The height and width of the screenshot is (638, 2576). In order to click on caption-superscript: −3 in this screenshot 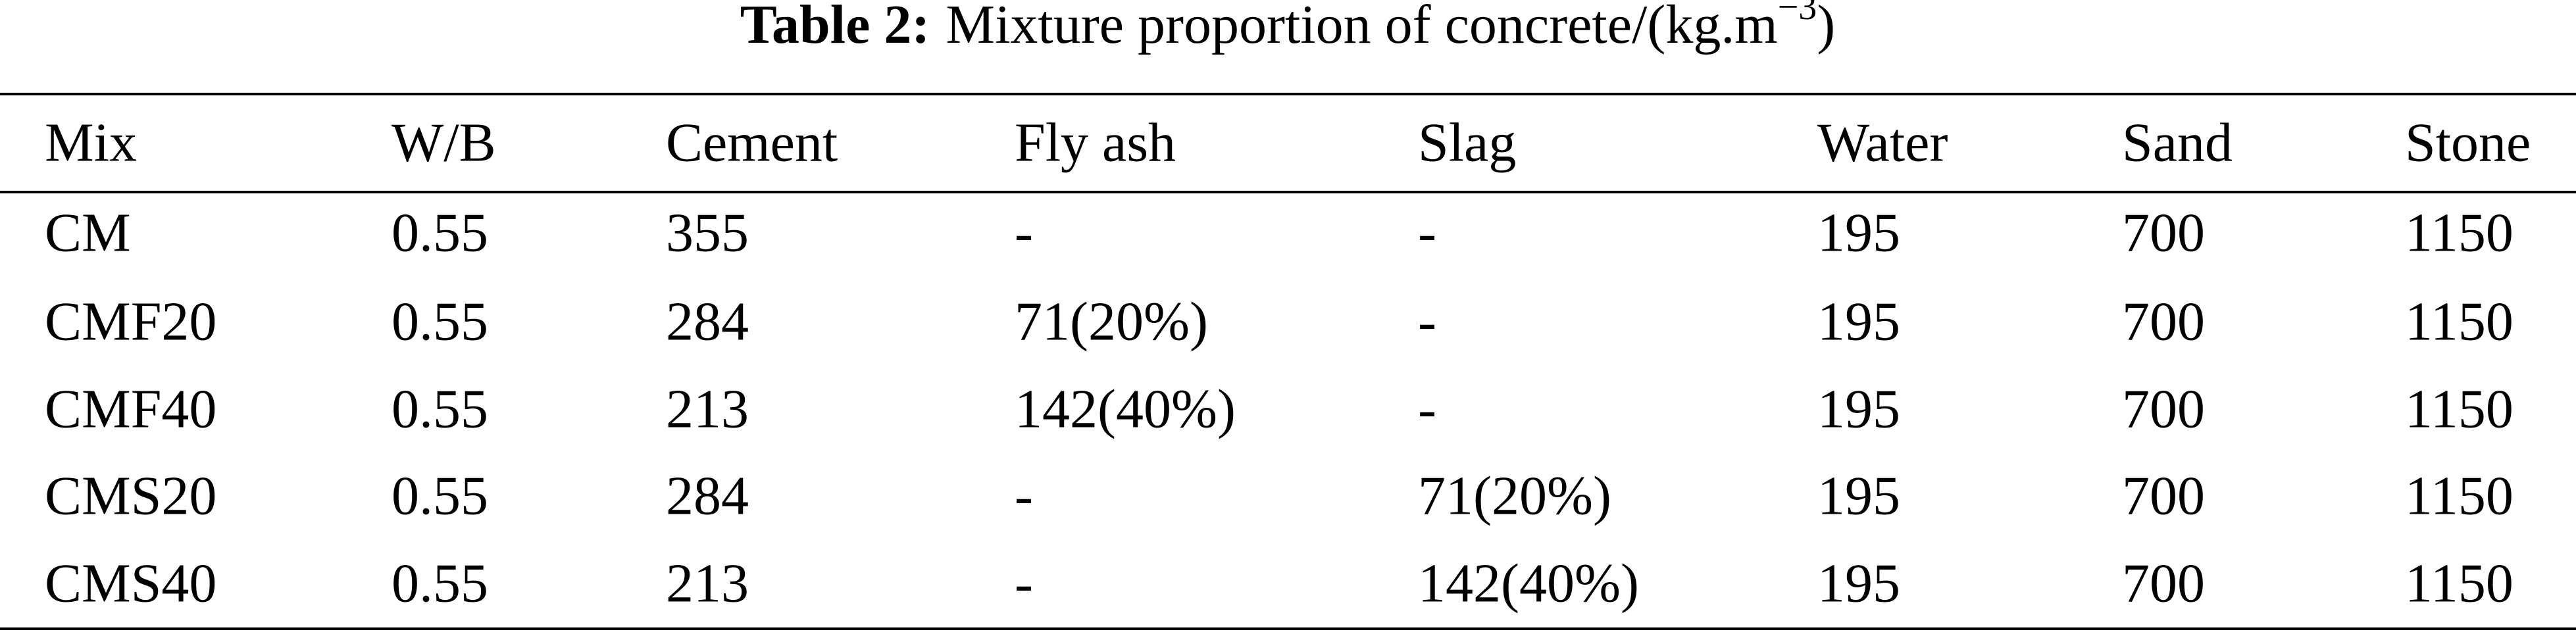, I will do `click(1797, 14)`.